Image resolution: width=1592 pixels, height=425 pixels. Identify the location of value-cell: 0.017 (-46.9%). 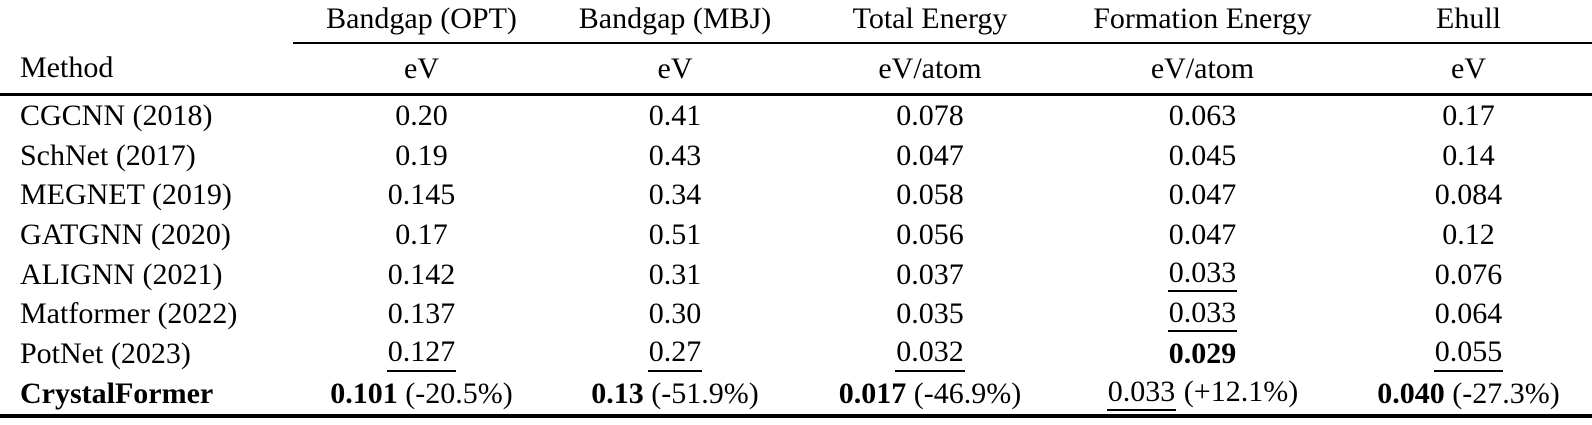
(930, 395).